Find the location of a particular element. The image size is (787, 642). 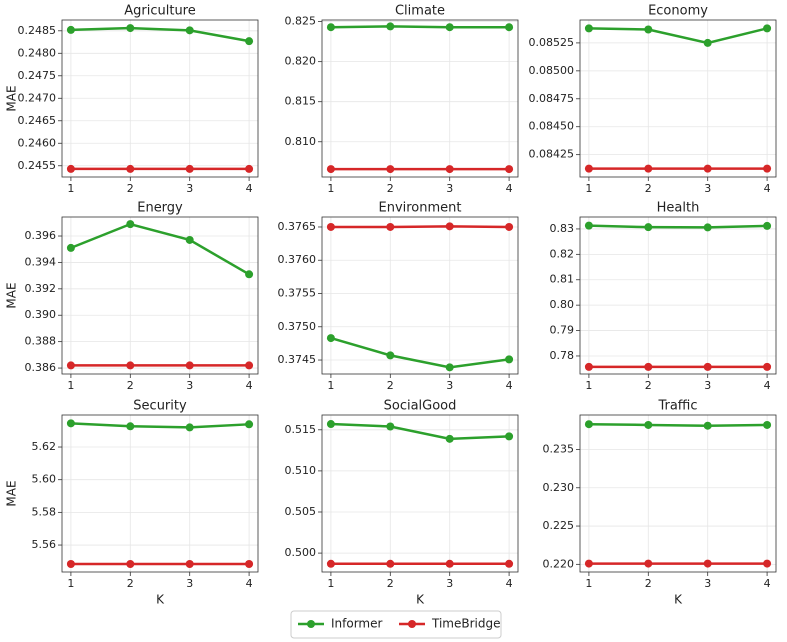

subplot-title: SocialGood is located at coordinates (420, 406).